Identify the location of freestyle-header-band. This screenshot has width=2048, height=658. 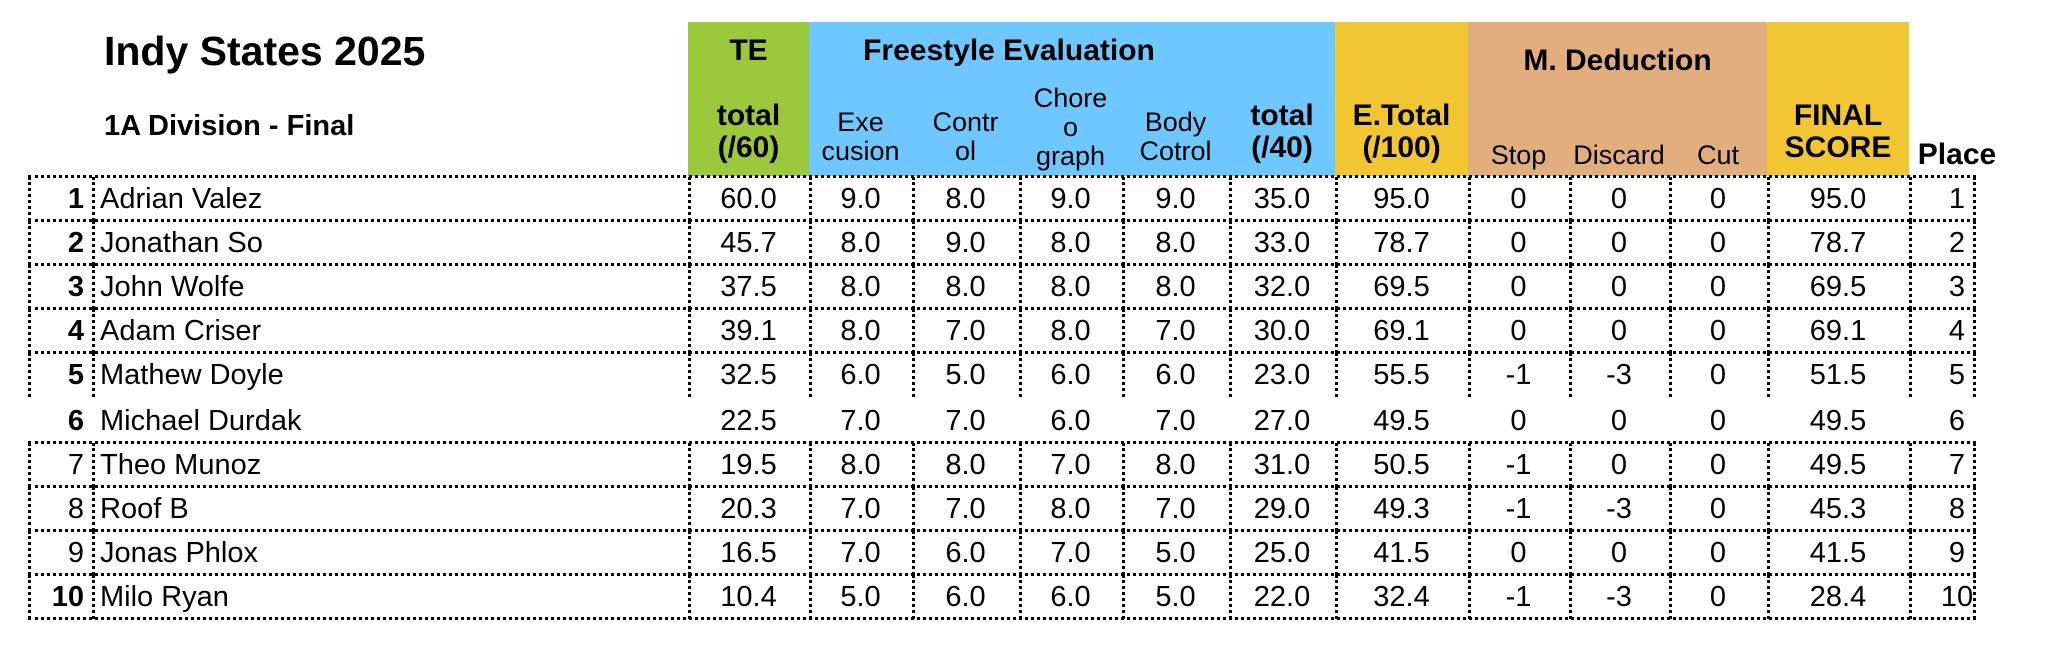
(1072, 99).